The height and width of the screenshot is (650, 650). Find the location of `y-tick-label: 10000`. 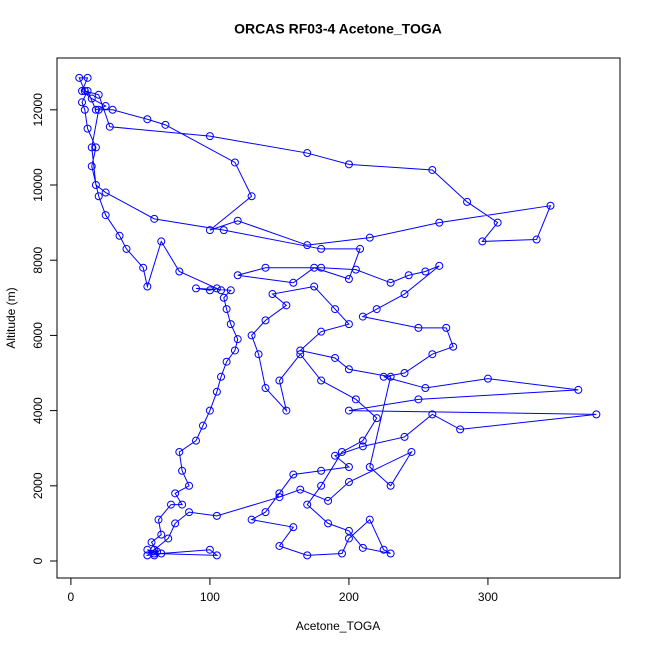

y-tick-label: 10000 is located at coordinates (38, 185).